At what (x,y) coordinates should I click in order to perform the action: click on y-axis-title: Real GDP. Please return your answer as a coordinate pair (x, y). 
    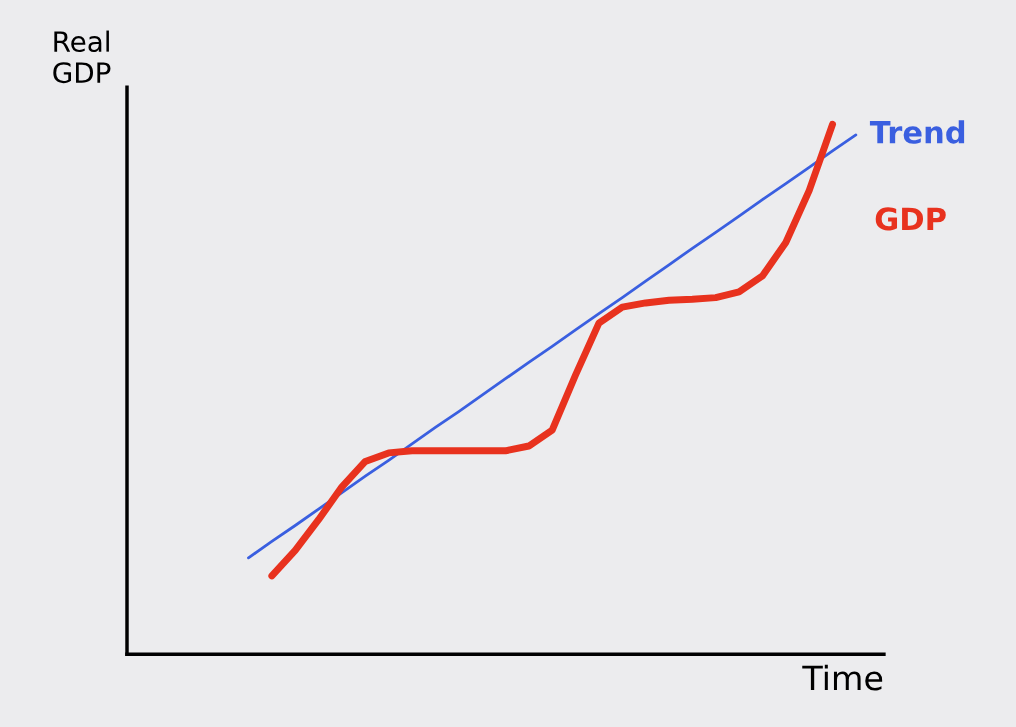
    Looking at the image, I should click on (82, 57).